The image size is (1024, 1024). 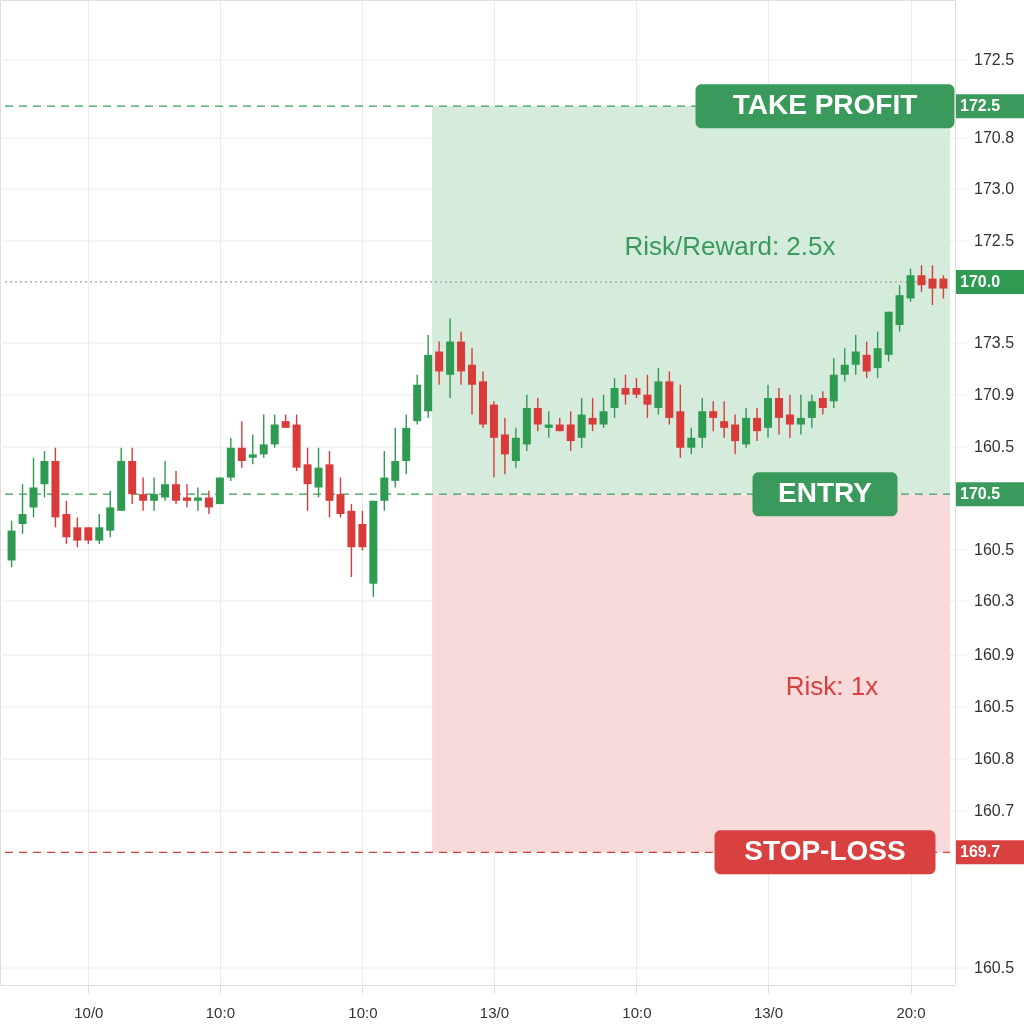 What do you see at coordinates (994, 600) in the screenshot?
I see `text: 160.3` at bounding box center [994, 600].